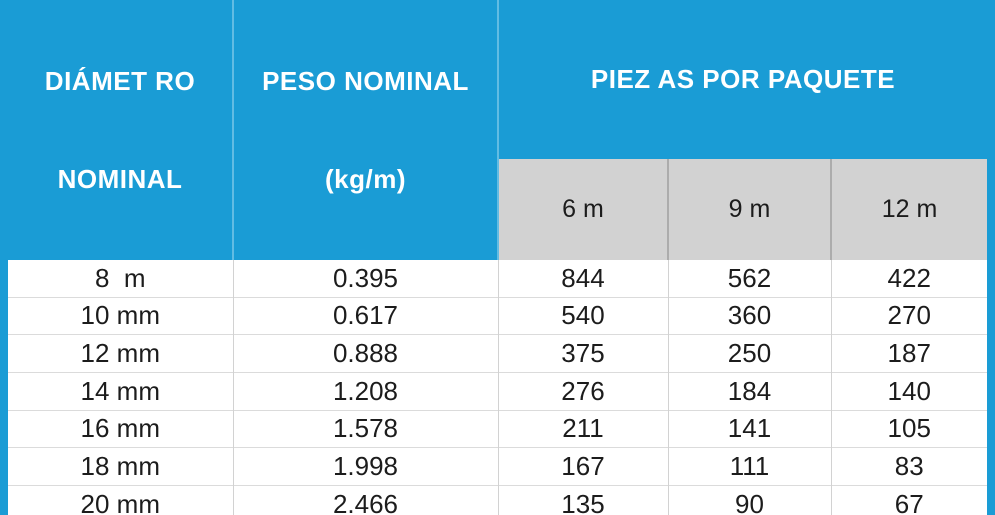 This screenshot has height=515, width=995. Describe the element at coordinates (365, 279) in the screenshot. I see `table-cell-peso_nominal_kg_m: 0.395` at that location.